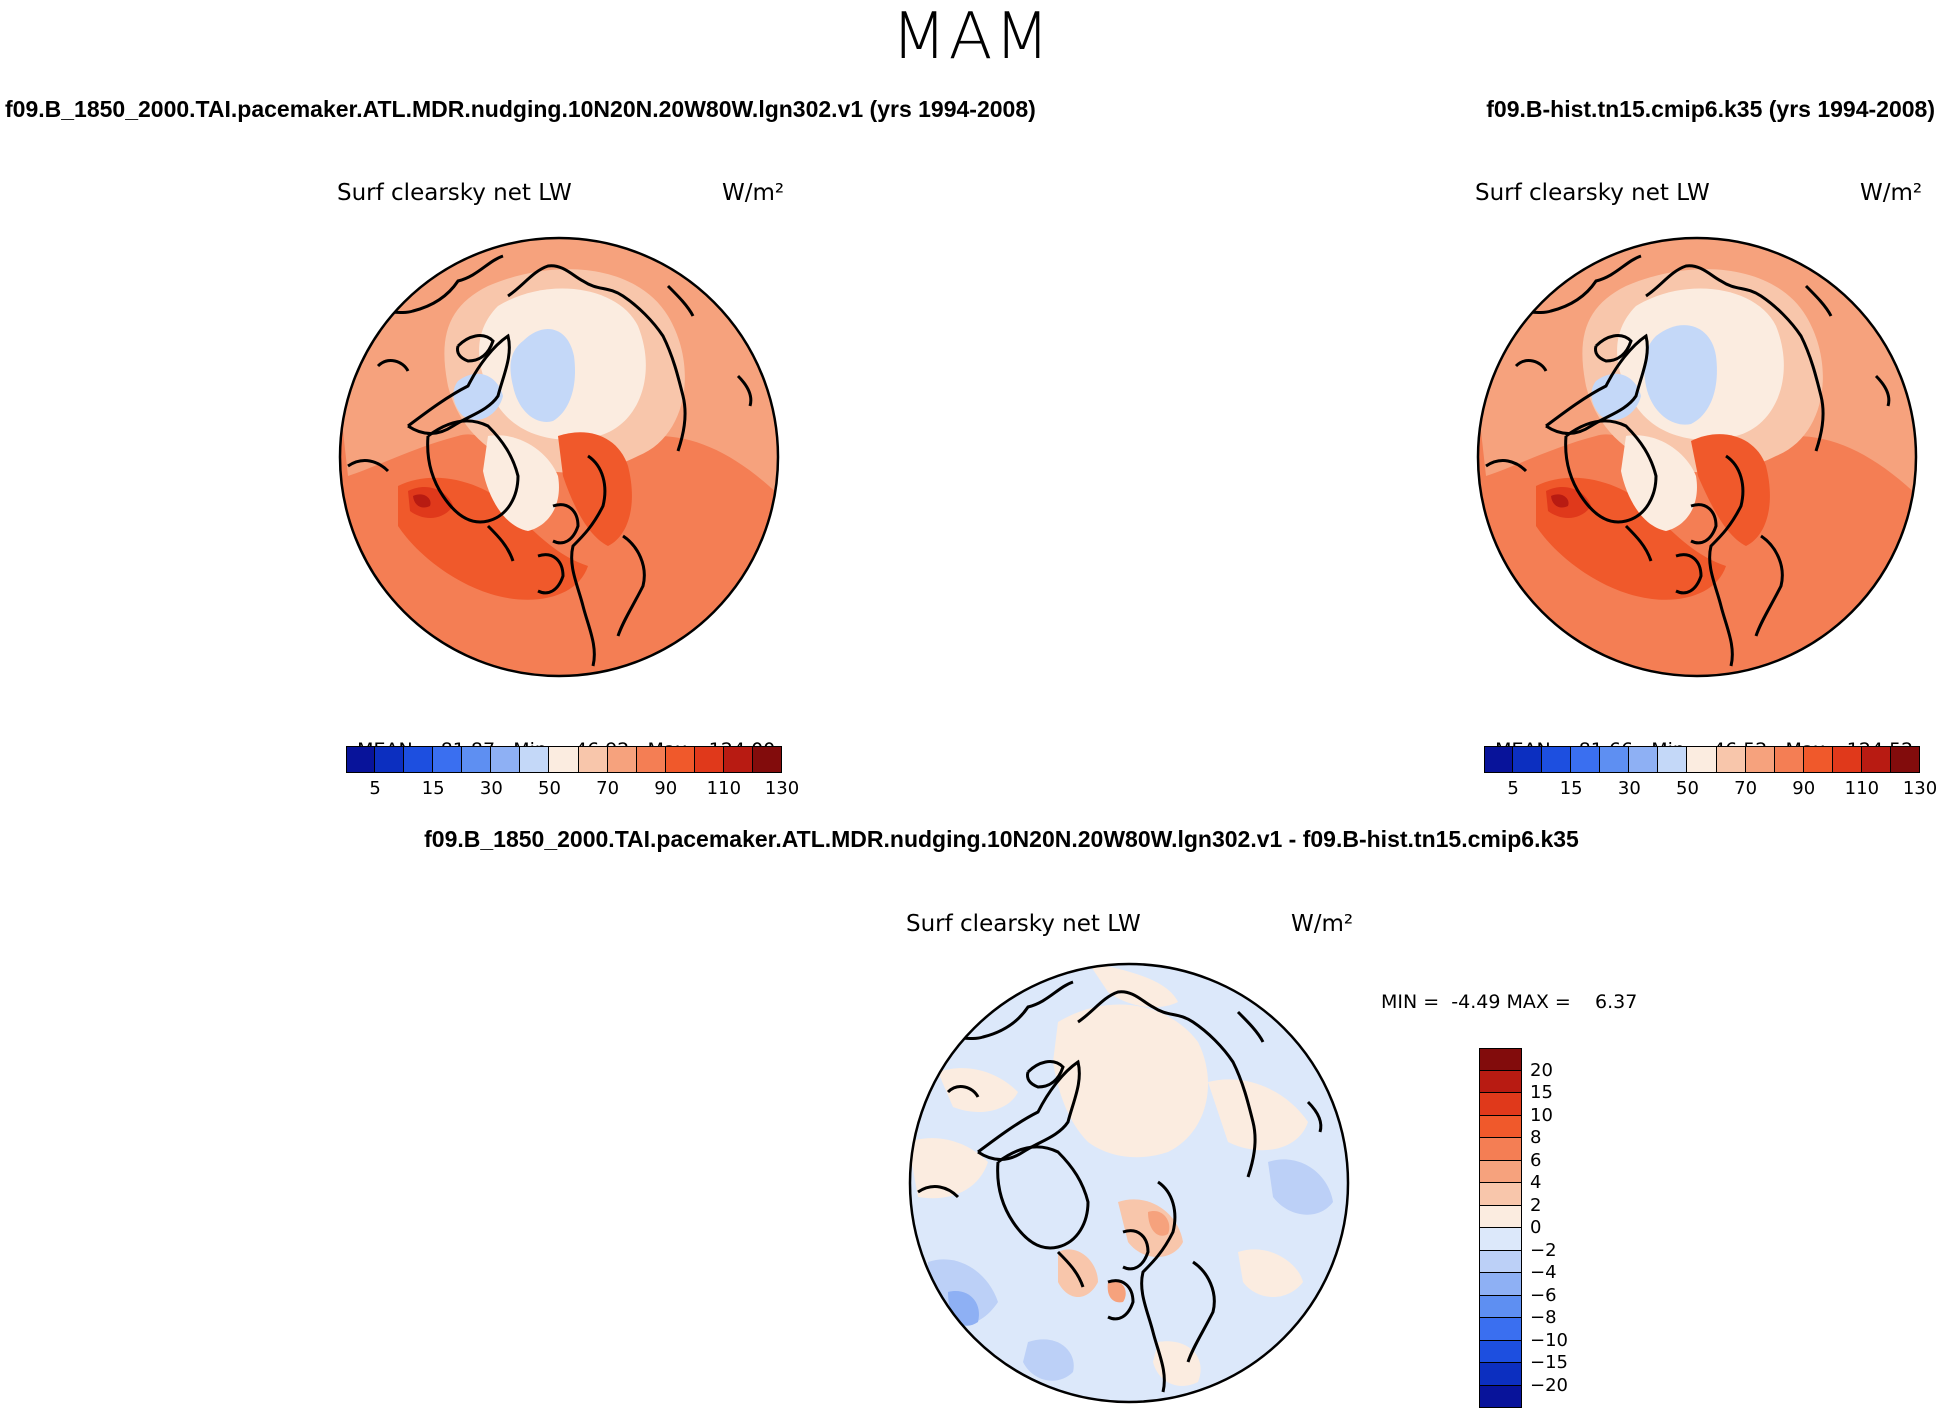 The height and width of the screenshot is (1416, 1943). What do you see at coordinates (1592, 193) in the screenshot?
I see `variable-title-right: Surf clearsky net LW` at bounding box center [1592, 193].